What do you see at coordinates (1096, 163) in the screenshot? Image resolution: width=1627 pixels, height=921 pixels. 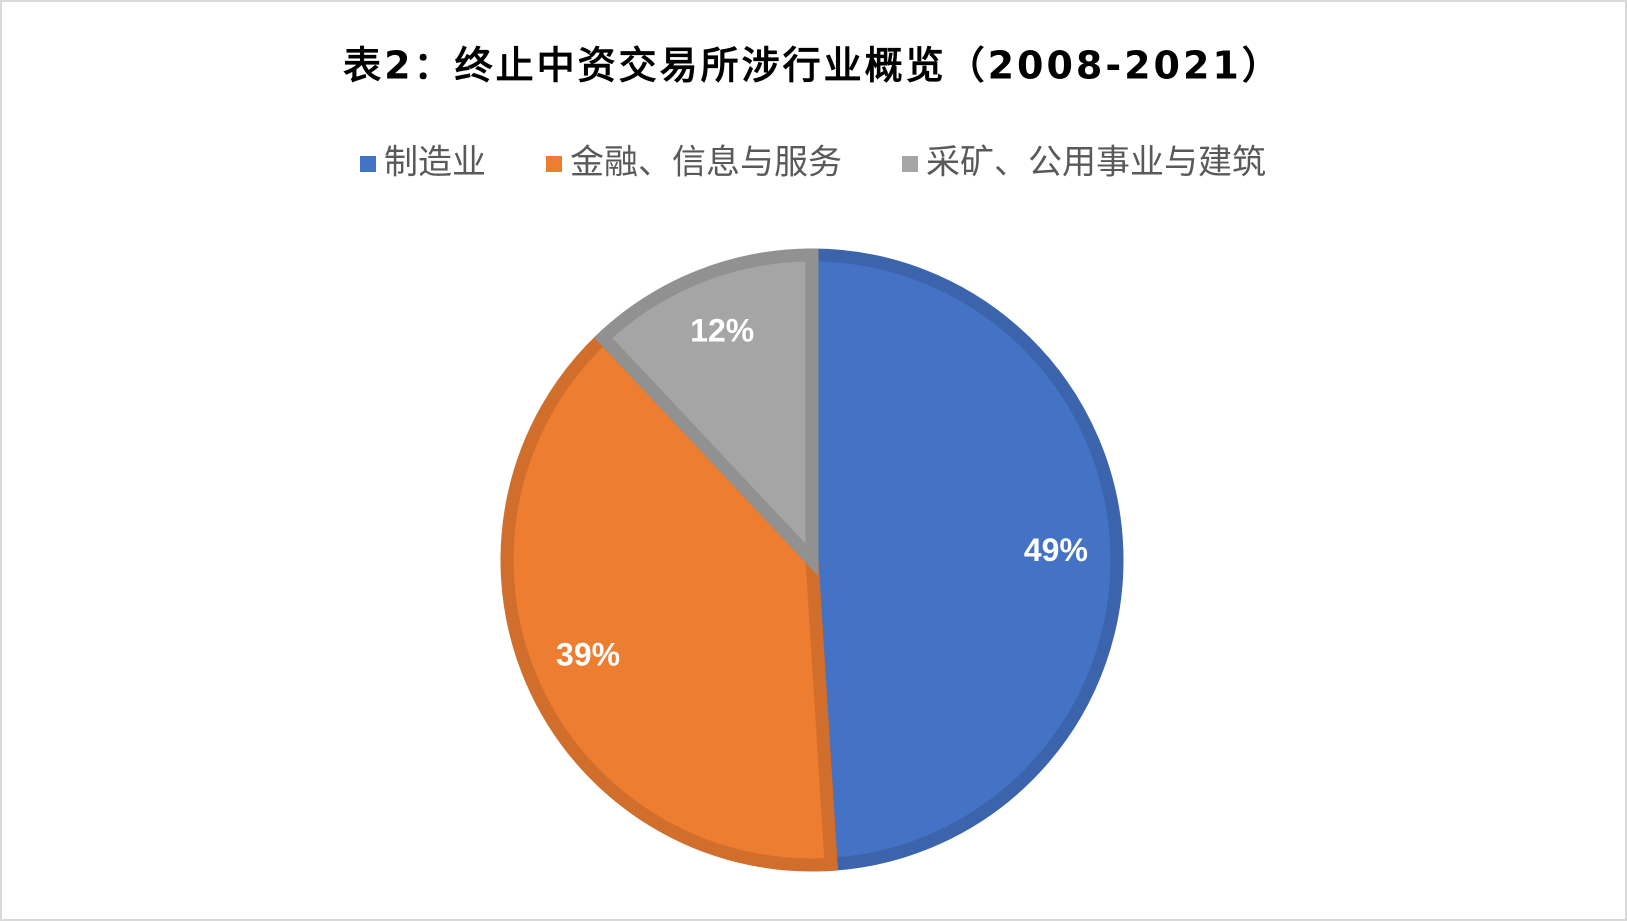 I see `legend-label: 采矿、公用事业与建筑` at bounding box center [1096, 163].